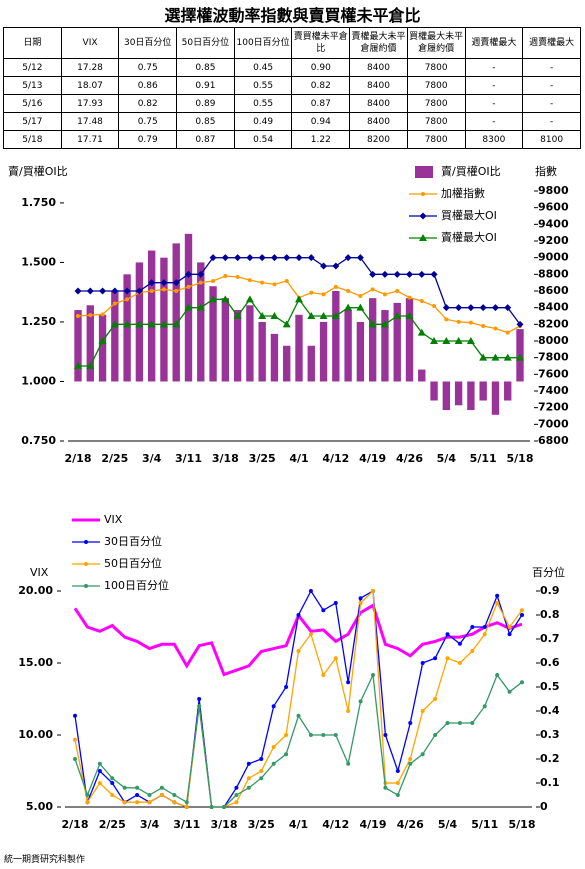 This screenshot has height=869, width=585. I want to click on x-tick-label: 5/4, so click(447, 458).